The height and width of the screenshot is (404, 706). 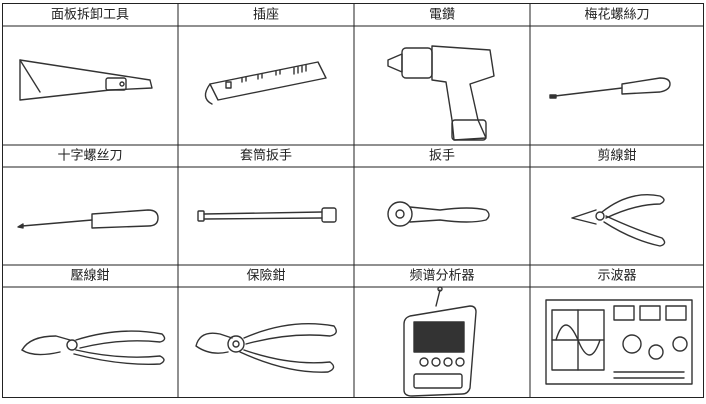 I want to click on tool-label: 十字螺丝刀, so click(x=89, y=156).